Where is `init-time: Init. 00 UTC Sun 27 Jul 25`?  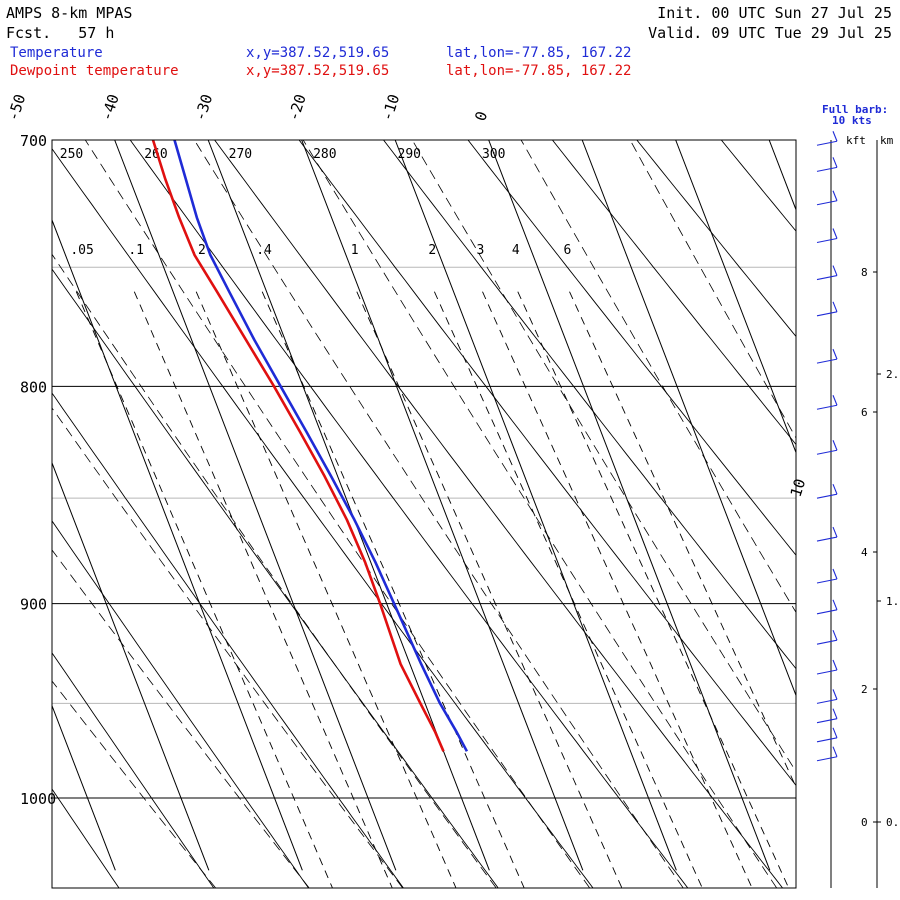 init-time: Init. 00 UTC Sun 27 Jul 25 is located at coordinates (774, 13).